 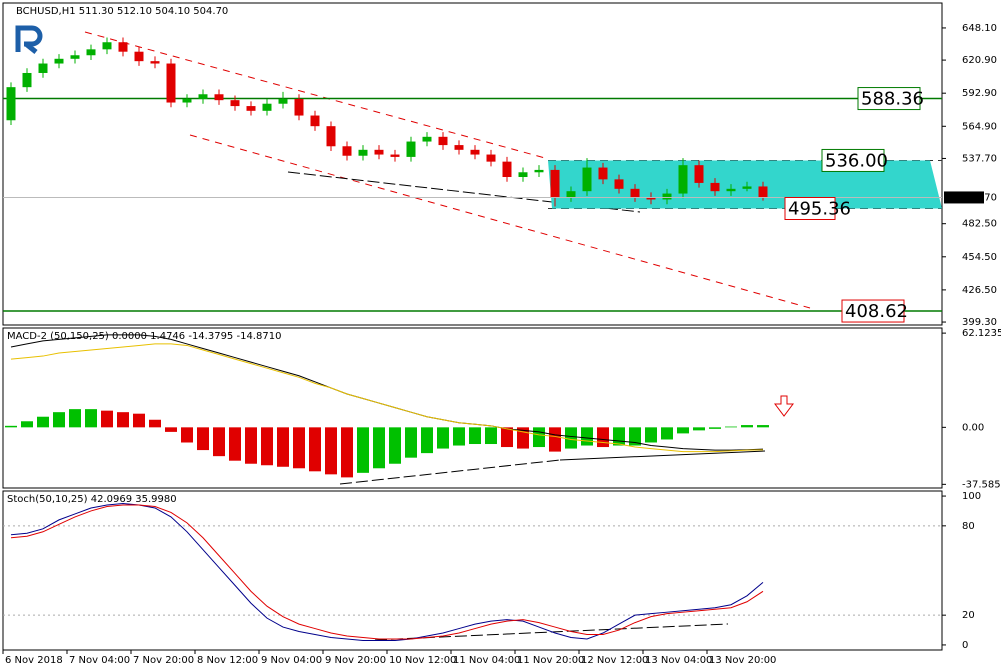 I want to click on panel-title: BCHUSD,H1 511.30 512.10 504.10 504.70, so click(x=122, y=11).